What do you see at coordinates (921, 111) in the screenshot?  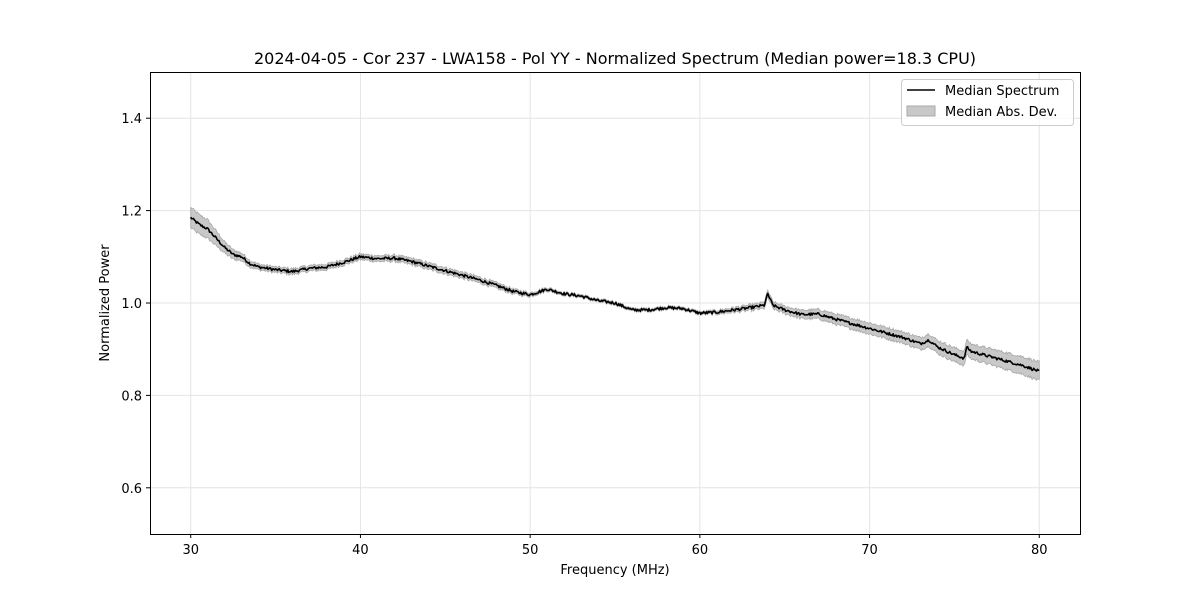 I see `legend-band-swatch` at bounding box center [921, 111].